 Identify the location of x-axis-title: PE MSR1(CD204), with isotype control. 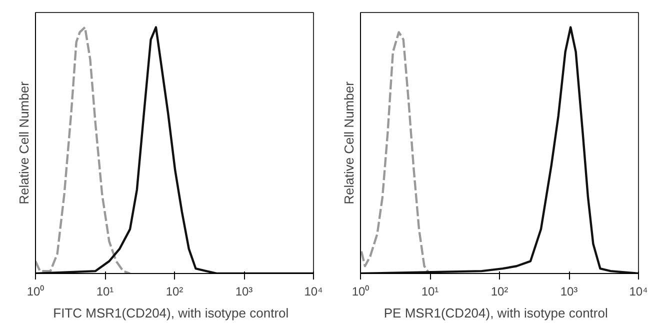
(496, 313).